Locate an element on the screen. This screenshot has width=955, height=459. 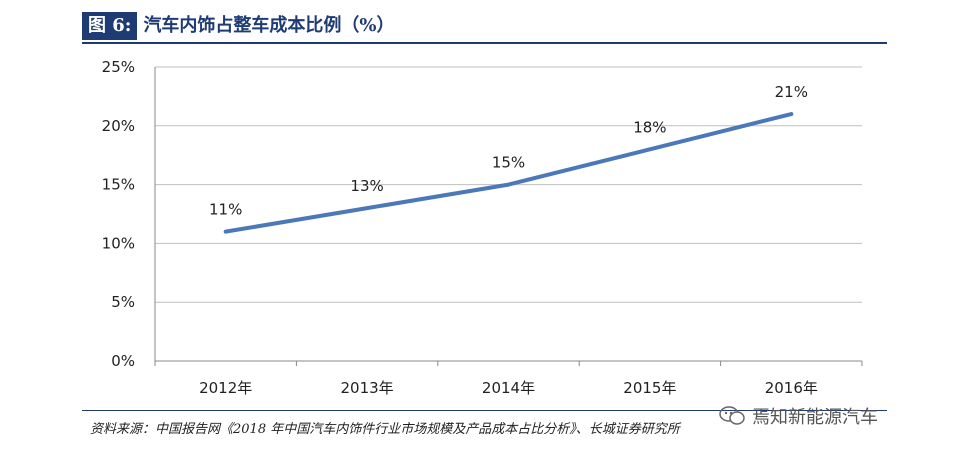
x-axis-ticks: 2012年 2013年 2014年 2015年 2016年 is located at coordinates (508, 388).